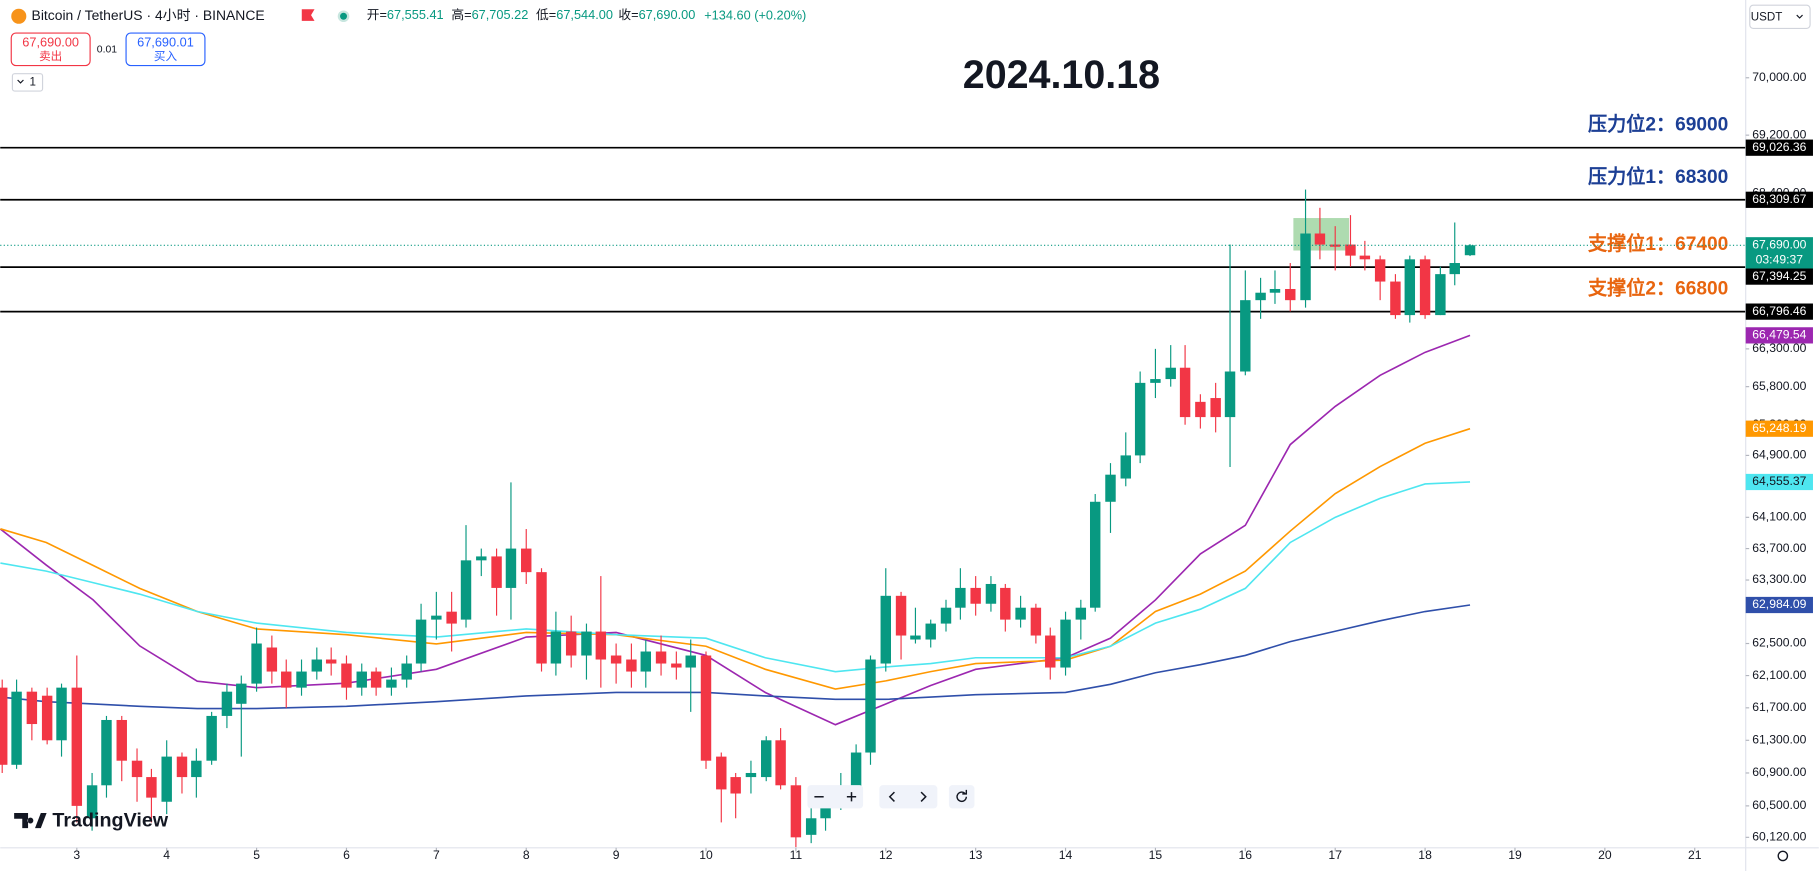  I want to click on reset-group, so click(961, 797).